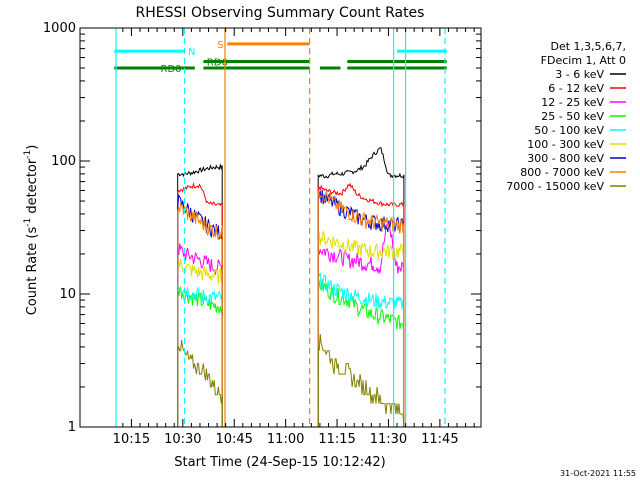 Image resolution: width=640 pixels, height=480 pixels. I want to click on legend-label: 25 - 50 keV, so click(572, 116).